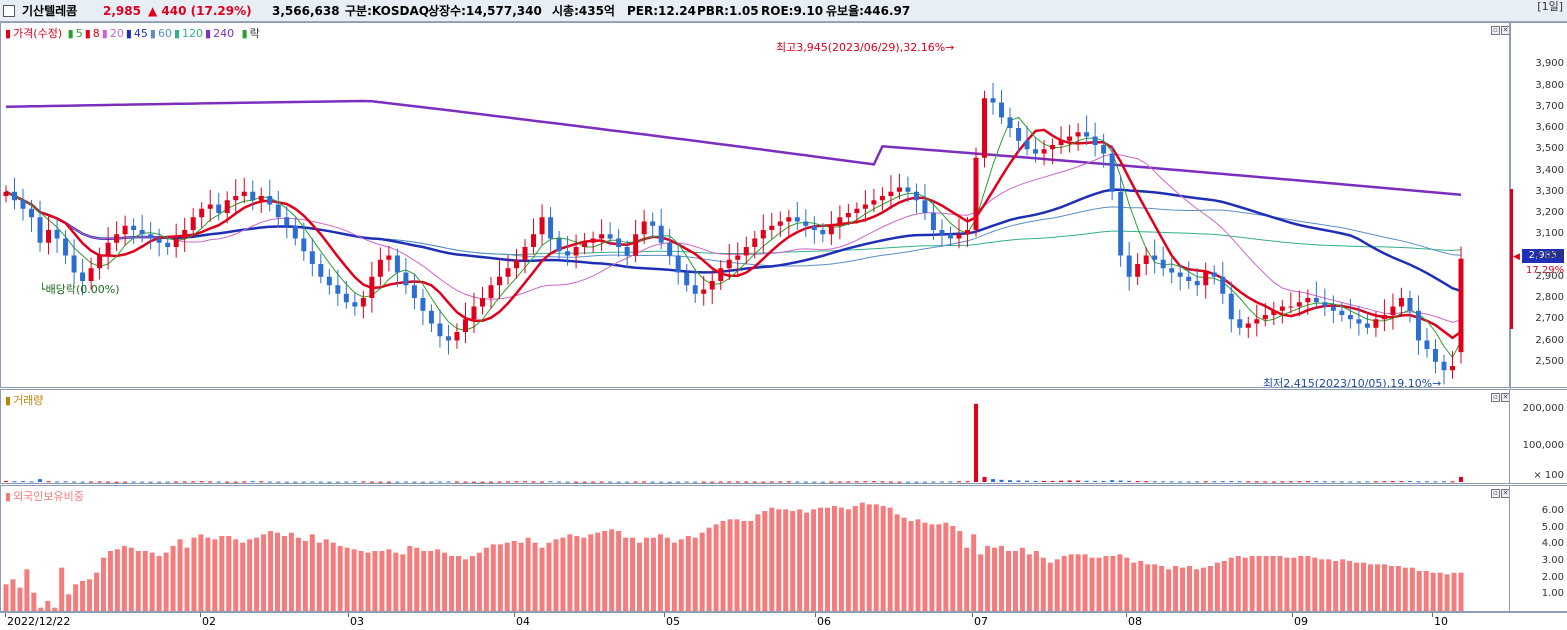 This screenshot has width=1567, height=630. What do you see at coordinates (1495, 493) in the screenshot?
I see `foreign-minimize-icon: ▫` at bounding box center [1495, 493].